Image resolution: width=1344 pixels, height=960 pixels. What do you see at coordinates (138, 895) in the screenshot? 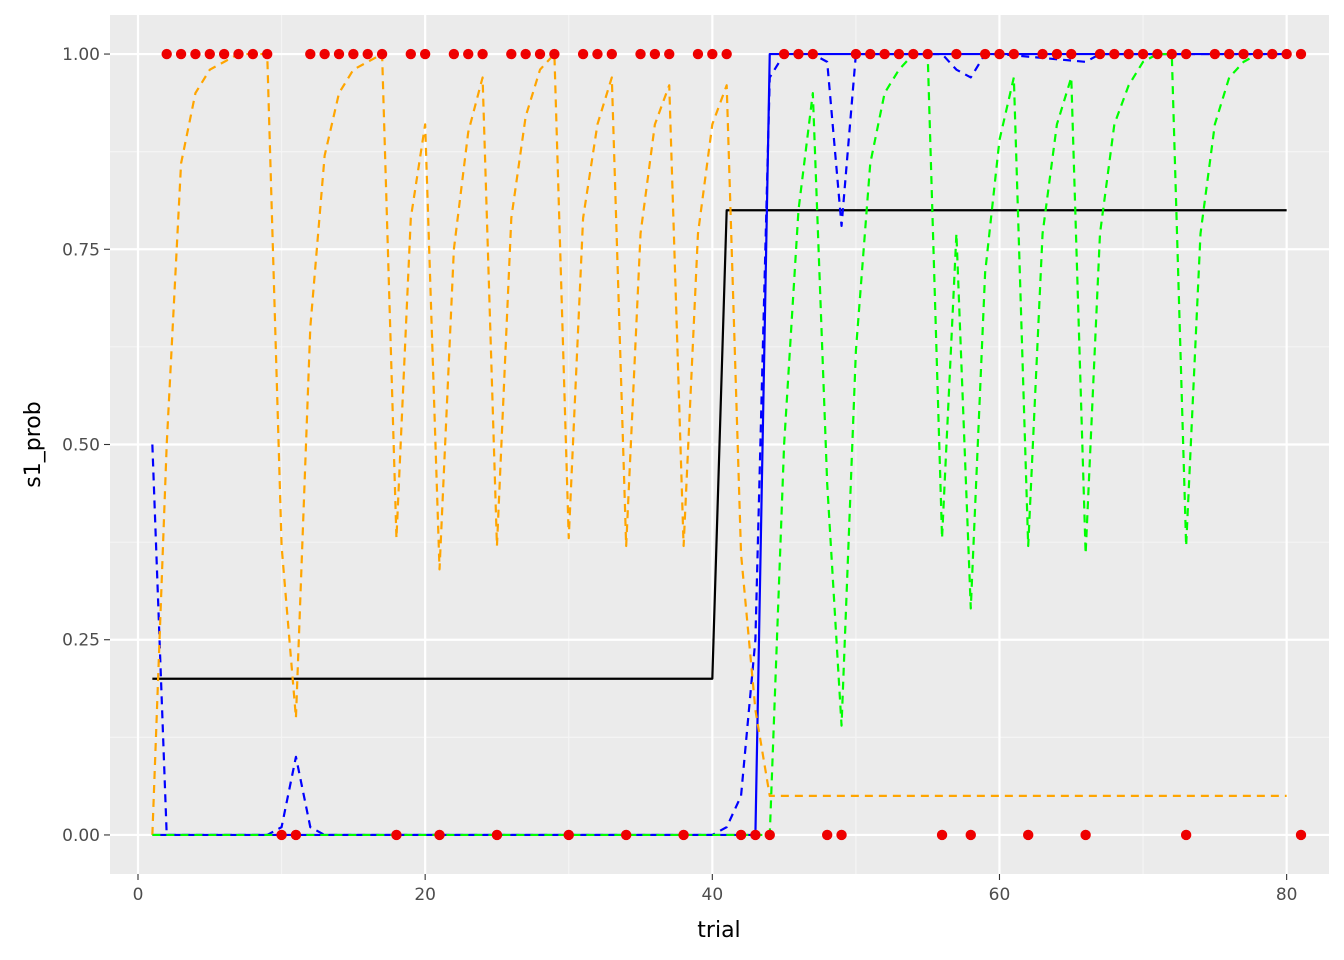
I see `x-tick-label: 0` at bounding box center [138, 895].